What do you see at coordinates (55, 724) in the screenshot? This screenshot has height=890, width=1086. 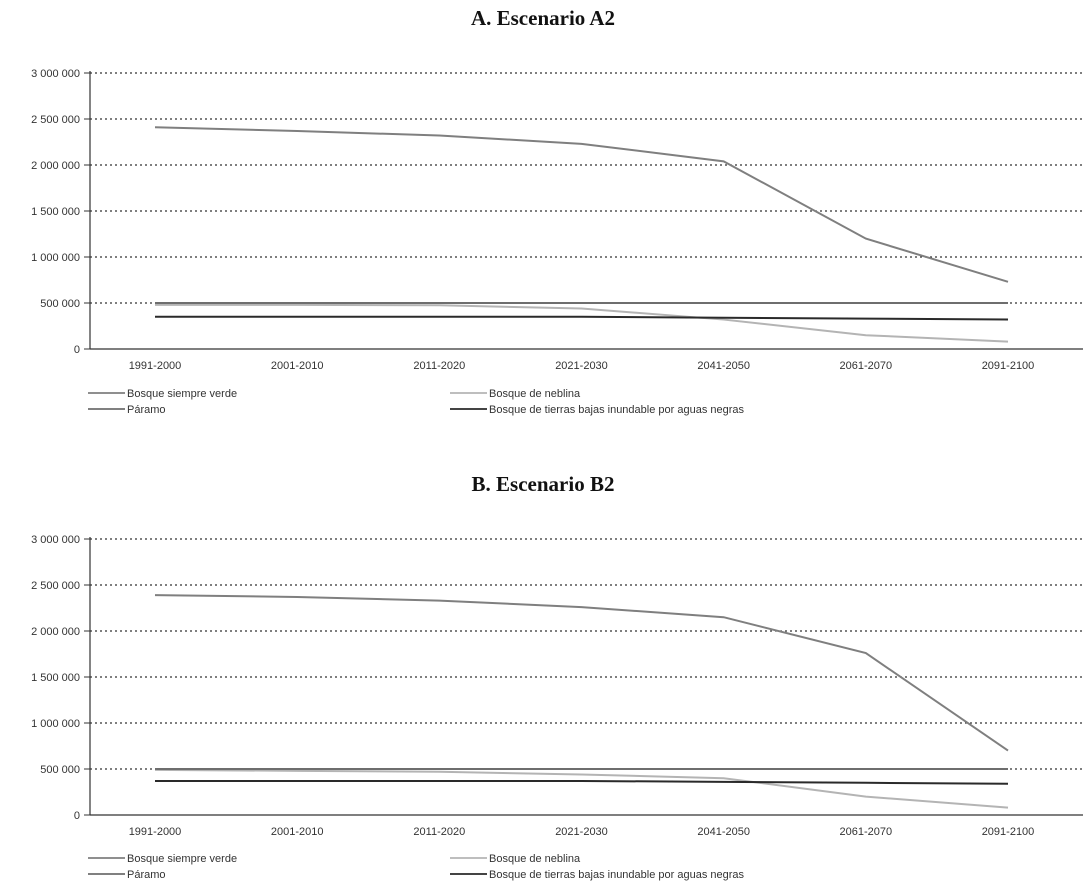 I see `chart-b-y-tick-label: 1 000 000` at bounding box center [55, 724].